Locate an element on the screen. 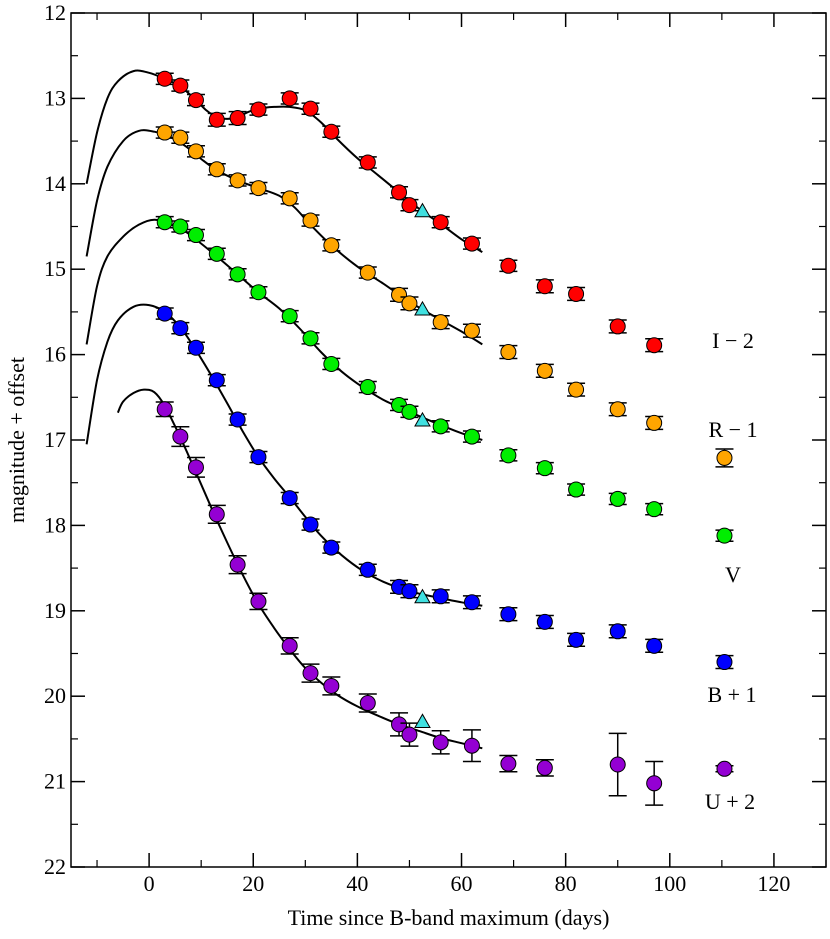  legend-label-v: V is located at coordinates (733, 574).